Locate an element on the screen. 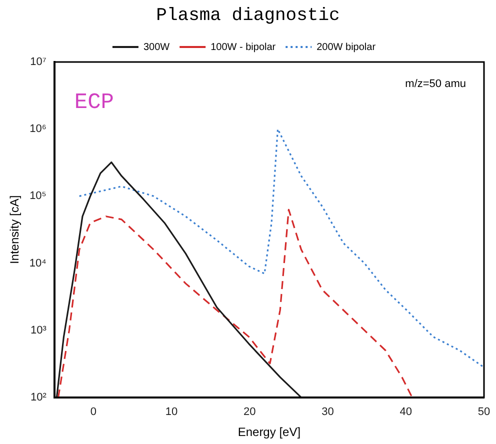 Image resolution: width=496 pixels, height=444 pixels. y-tick-label: 10³ is located at coordinates (38, 330).